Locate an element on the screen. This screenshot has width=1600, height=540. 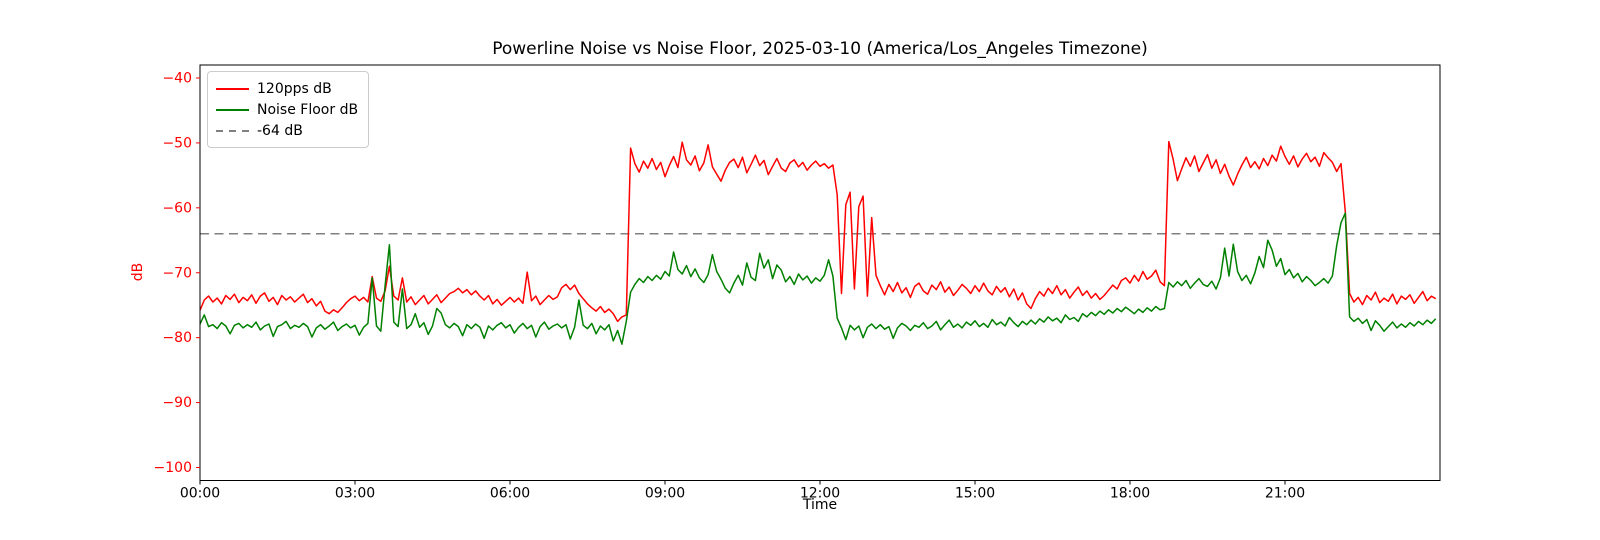
x-axis-label: Time is located at coordinates (820, 505).